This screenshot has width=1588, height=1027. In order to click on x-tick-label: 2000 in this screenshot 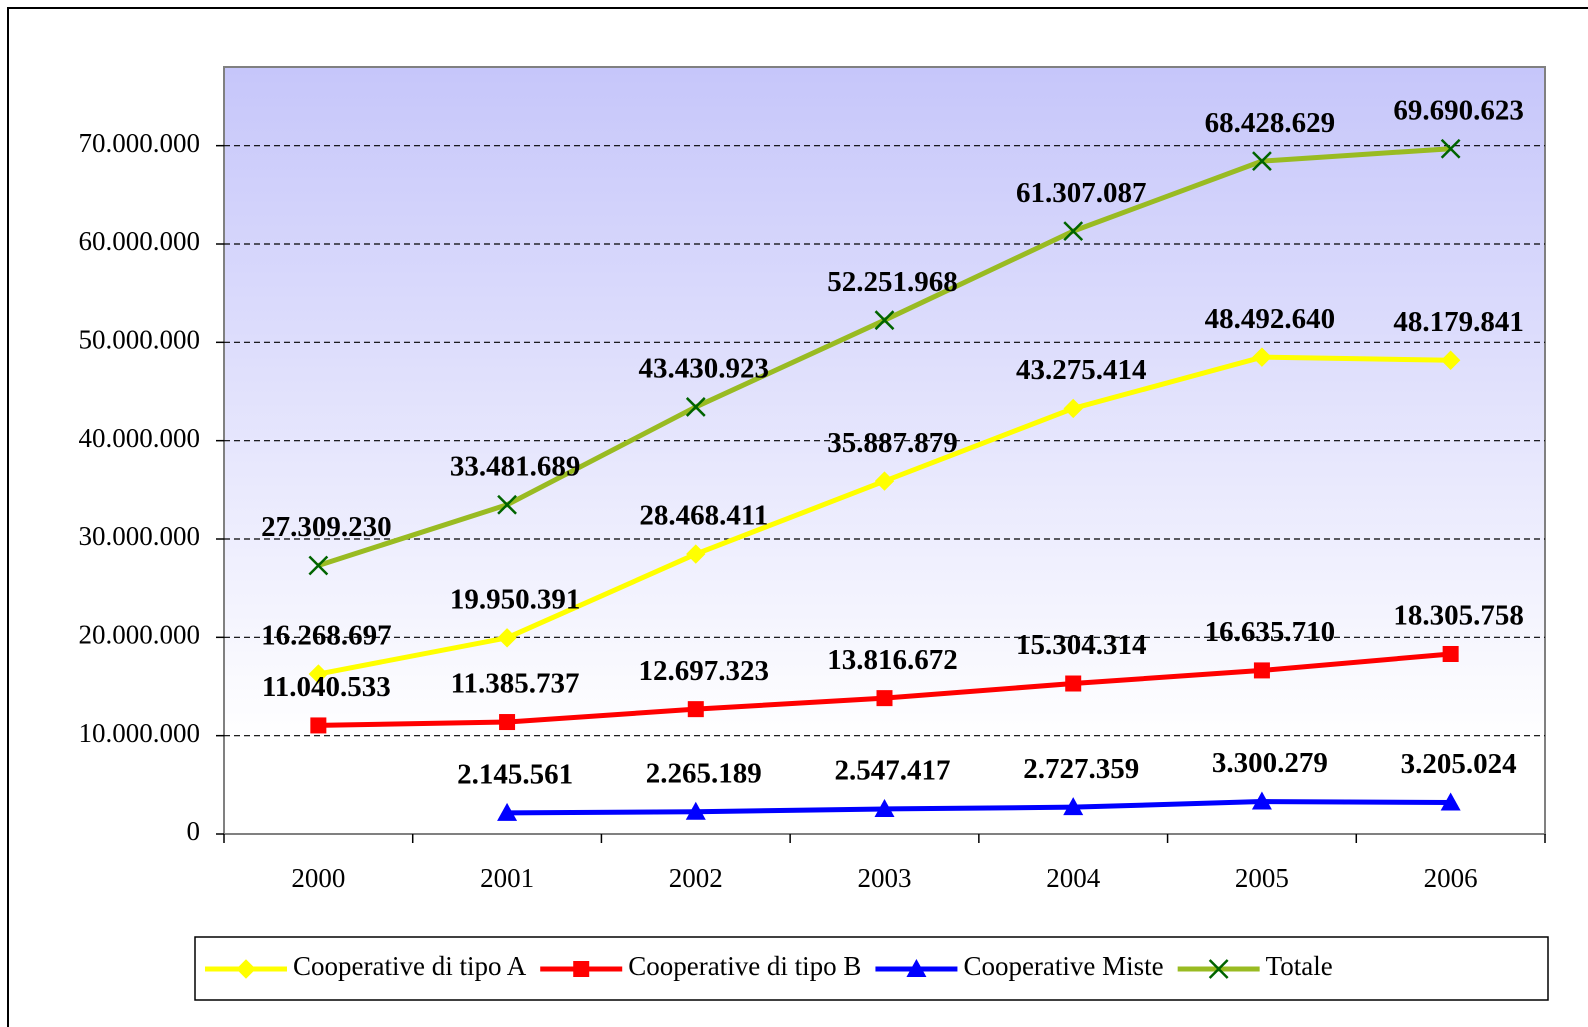, I will do `click(318, 878)`.